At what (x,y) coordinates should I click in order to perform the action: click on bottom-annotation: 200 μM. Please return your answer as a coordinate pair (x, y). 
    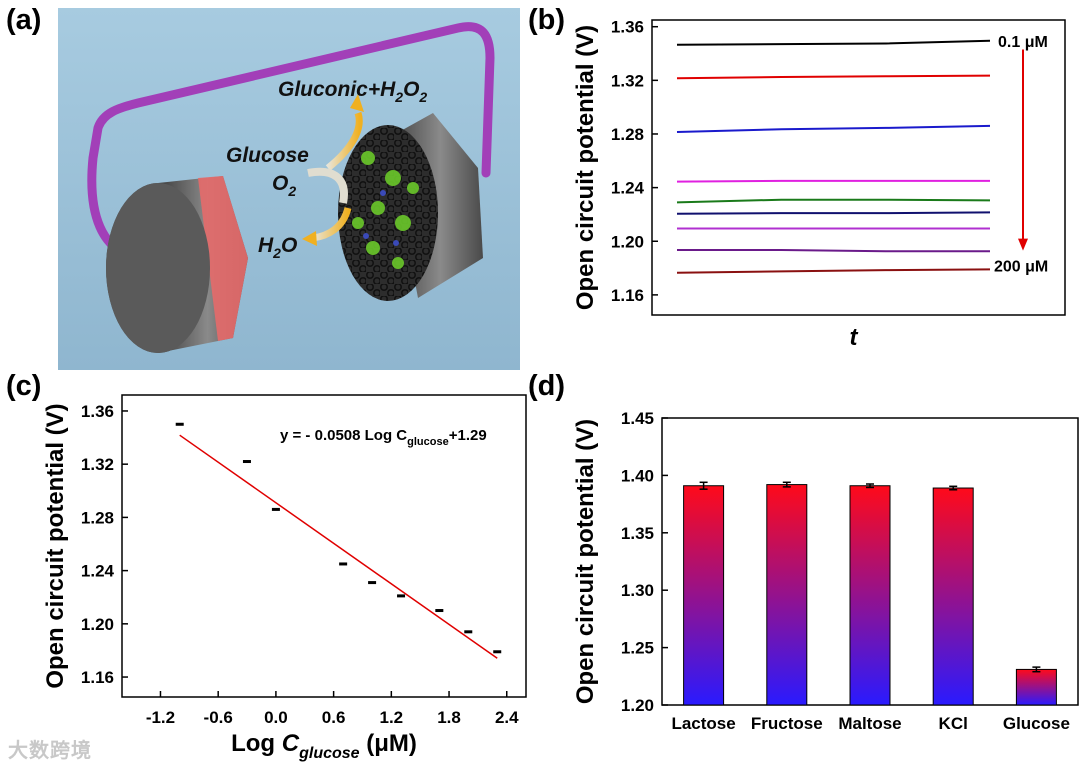
    Looking at the image, I should click on (1021, 266).